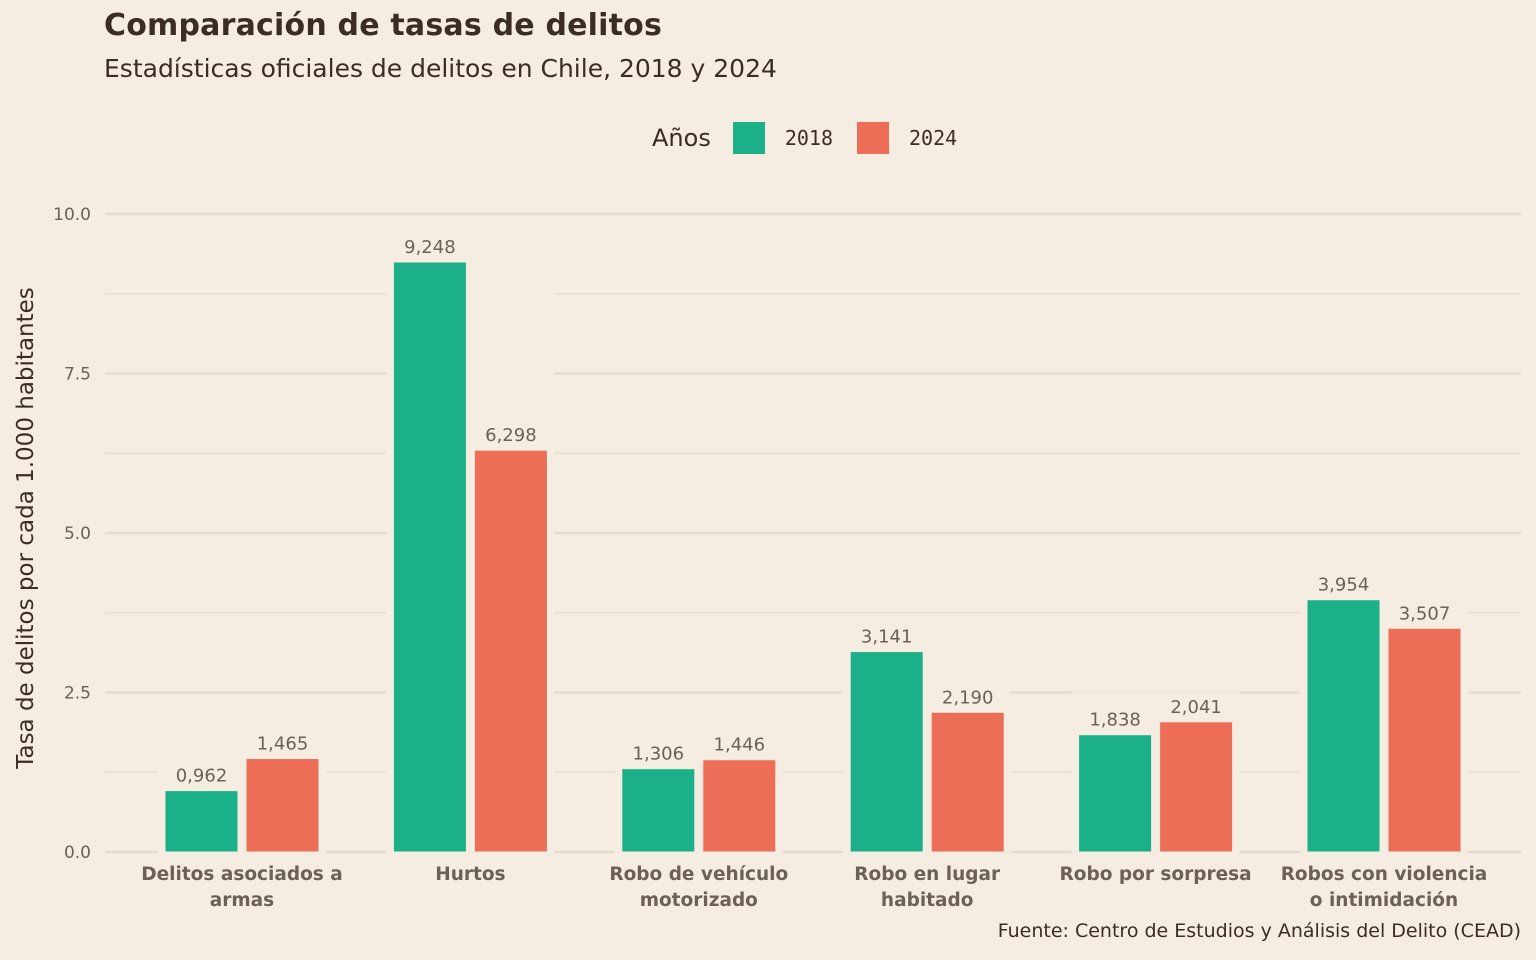  I want to click on y-axis-ticks: 0.0 2.5 5.0 7.5 10.0, so click(72, 534).